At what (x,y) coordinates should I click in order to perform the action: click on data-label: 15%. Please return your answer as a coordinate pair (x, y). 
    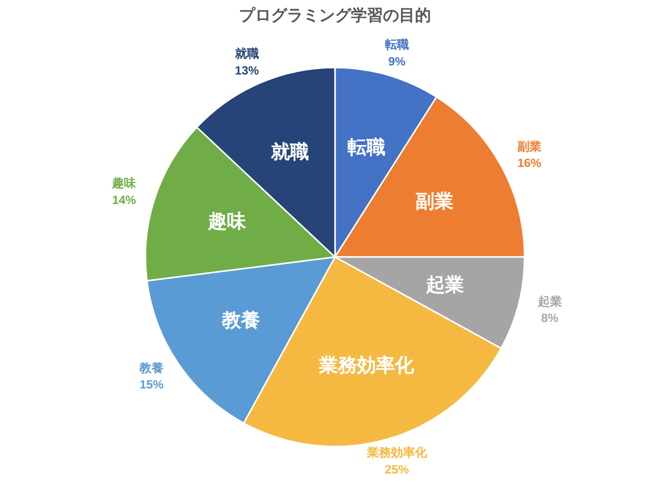
    Looking at the image, I should click on (152, 385).